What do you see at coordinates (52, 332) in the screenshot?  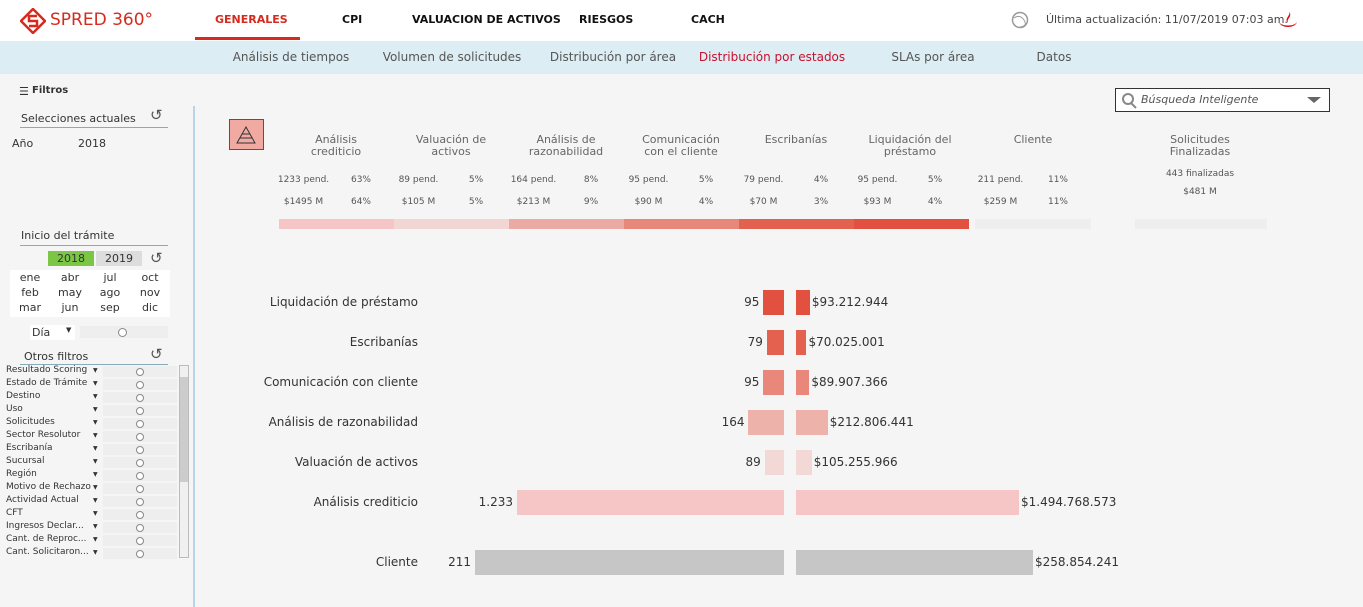 I see `day-select: Día` at bounding box center [52, 332].